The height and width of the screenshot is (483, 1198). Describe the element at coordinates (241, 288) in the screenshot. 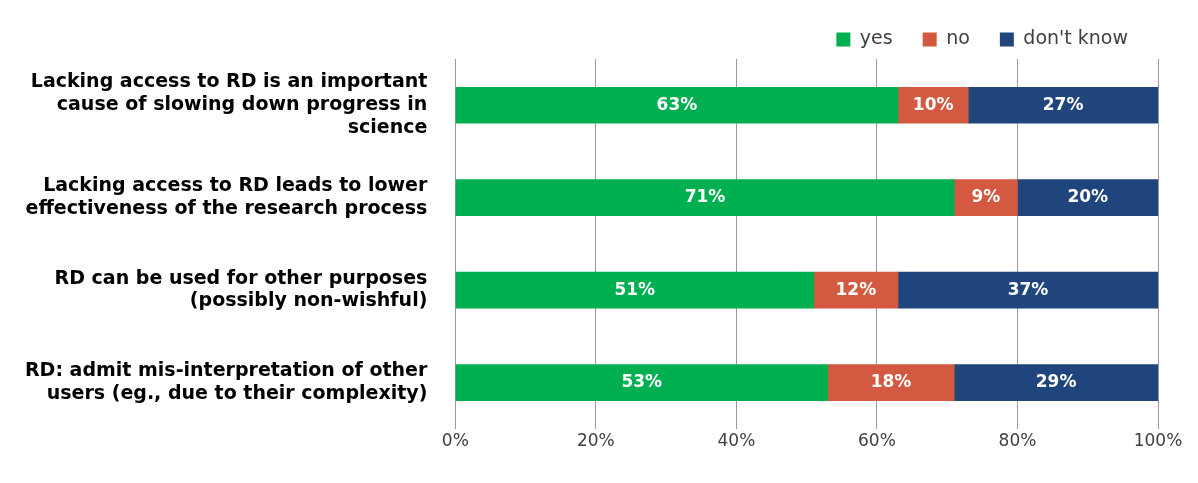

I see `y-tick-label: RD can be used for other purposes (possibly non-wishful)` at that location.